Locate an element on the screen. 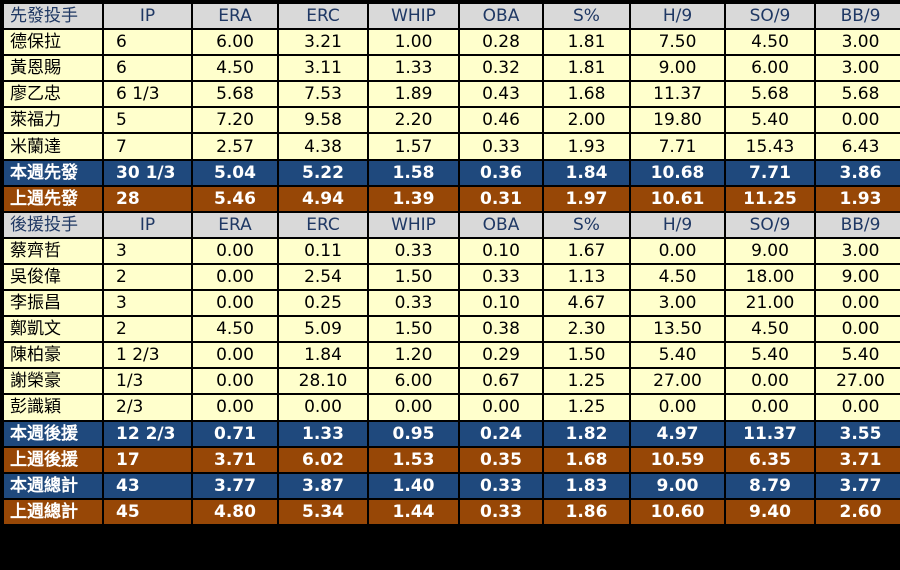  stat-cell: 0.31 is located at coordinates (501, 198).